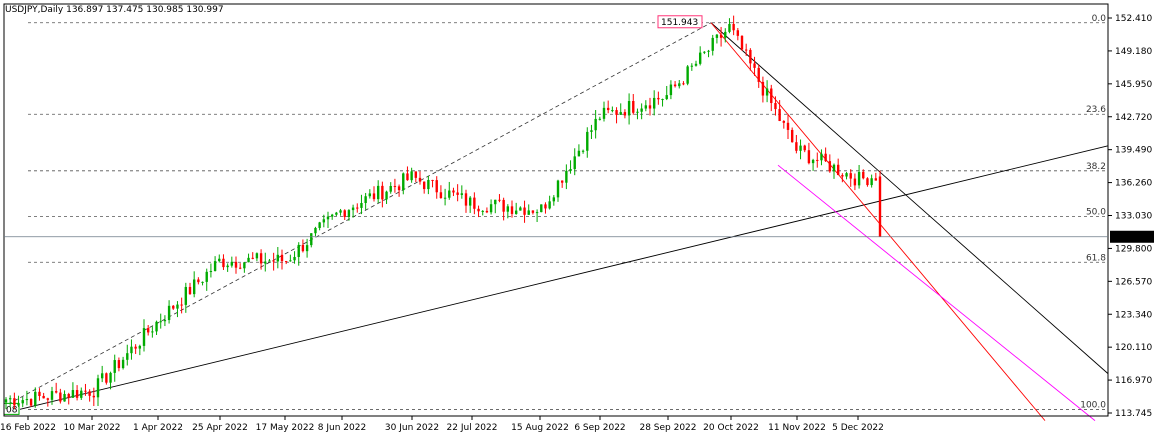  Describe the element at coordinates (679, 23) in the screenshot. I see `swing-high-label: 151.943` at that location.